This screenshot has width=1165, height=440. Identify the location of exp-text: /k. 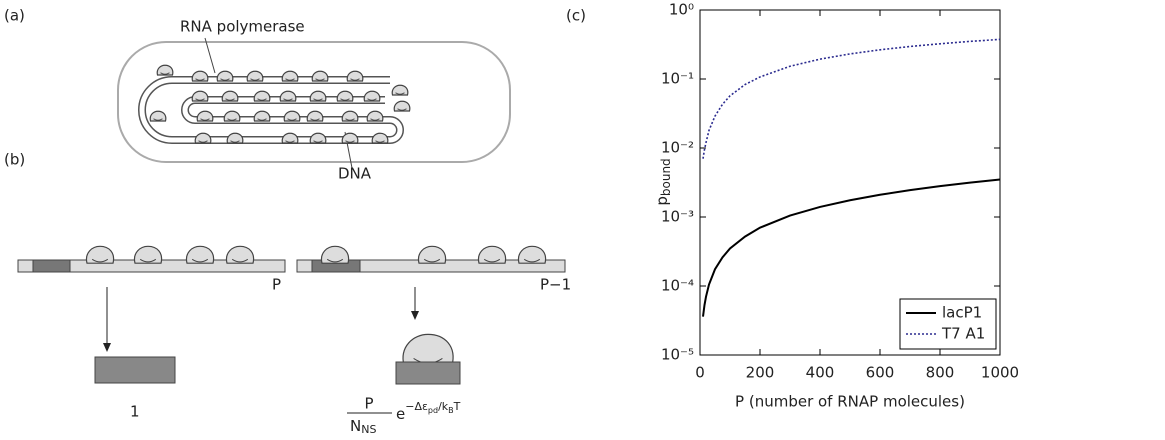
(443, 406).